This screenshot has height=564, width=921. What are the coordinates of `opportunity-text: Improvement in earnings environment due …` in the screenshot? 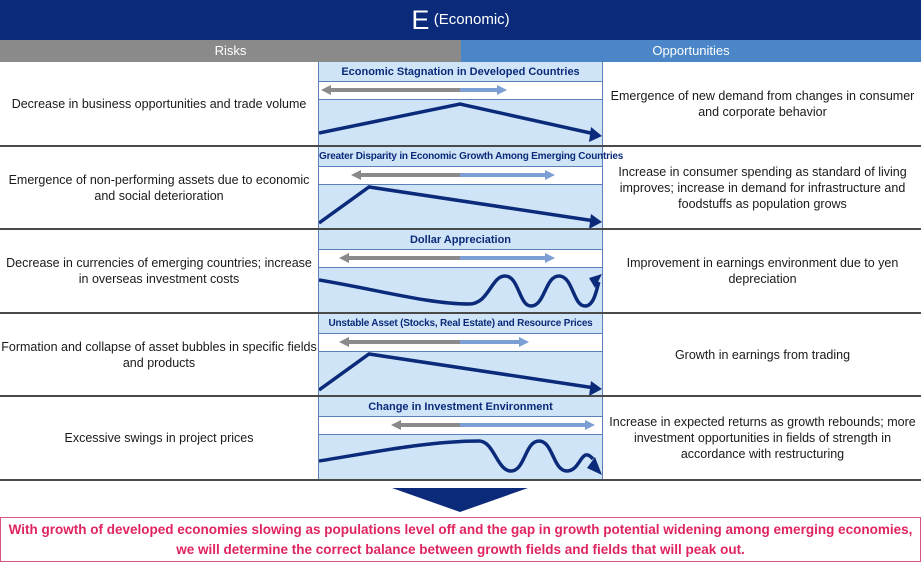 It's located at (762, 271).